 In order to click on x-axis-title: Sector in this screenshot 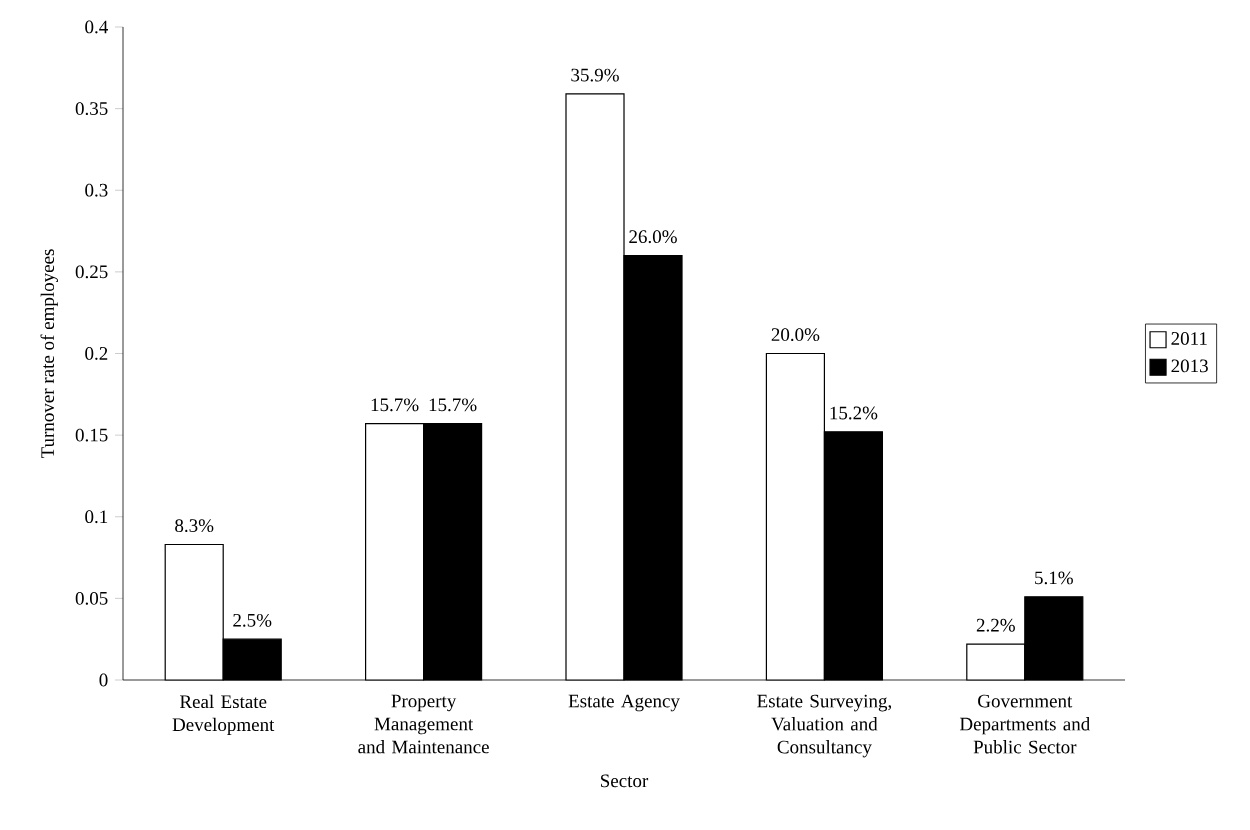, I will do `click(625, 781)`.